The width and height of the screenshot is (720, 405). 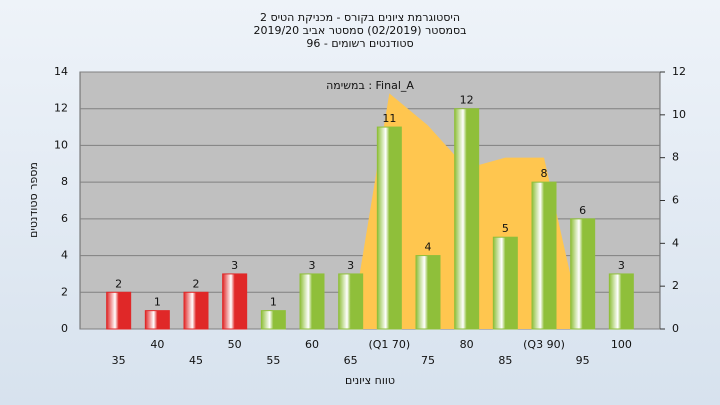 What do you see at coordinates (428, 247) in the screenshot?
I see `value-label: 4` at bounding box center [428, 247].